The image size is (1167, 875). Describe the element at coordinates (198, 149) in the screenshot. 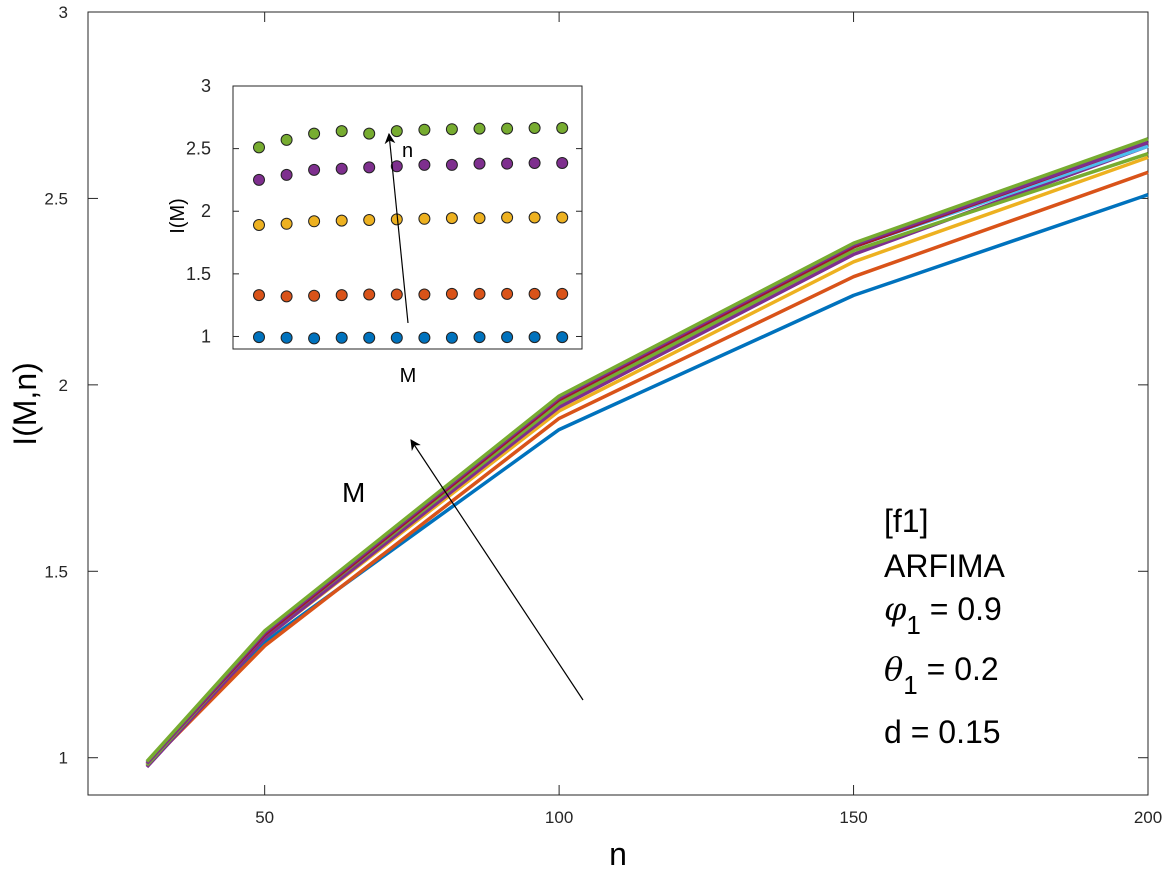

I see `inset-y-tick-label: 2.5` at that location.